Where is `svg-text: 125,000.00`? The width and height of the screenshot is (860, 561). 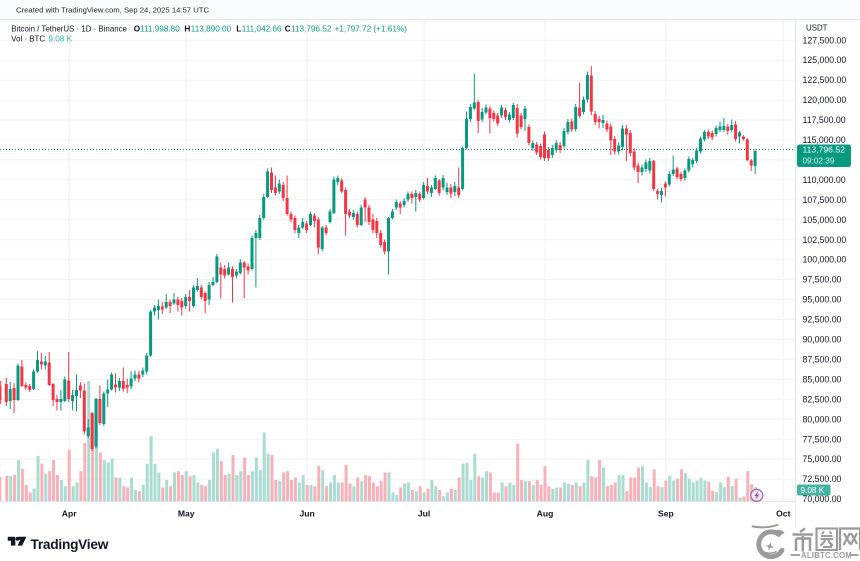 svg-text: 125,000.00 is located at coordinates (825, 60).